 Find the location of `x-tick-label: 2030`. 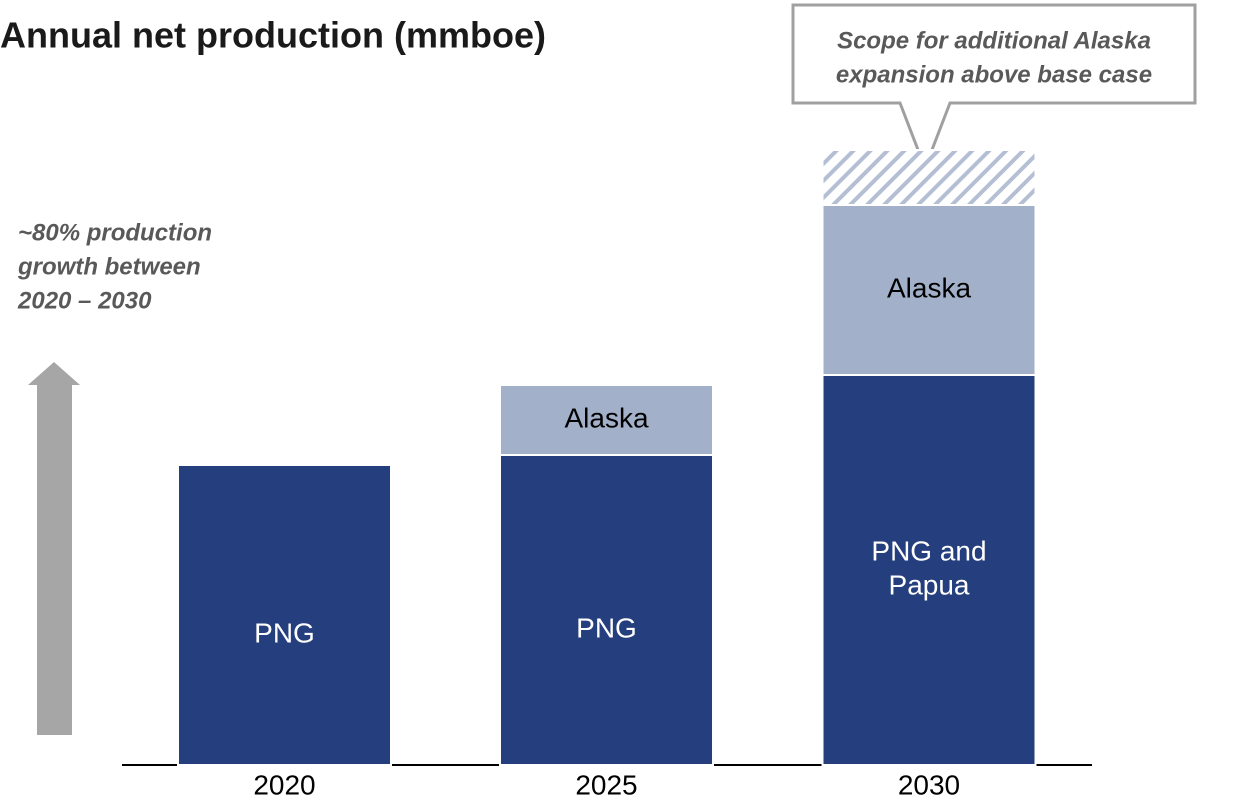

x-tick-label: 2030 is located at coordinates (929, 784).